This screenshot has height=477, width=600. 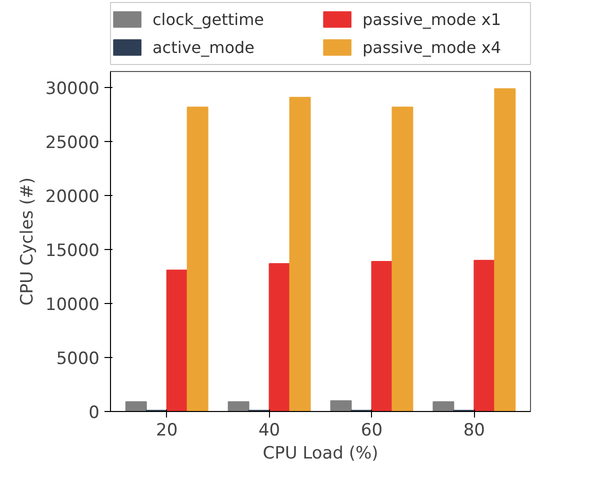 What do you see at coordinates (72, 197) in the screenshot?
I see `y-tick-label: 20000` at bounding box center [72, 197].